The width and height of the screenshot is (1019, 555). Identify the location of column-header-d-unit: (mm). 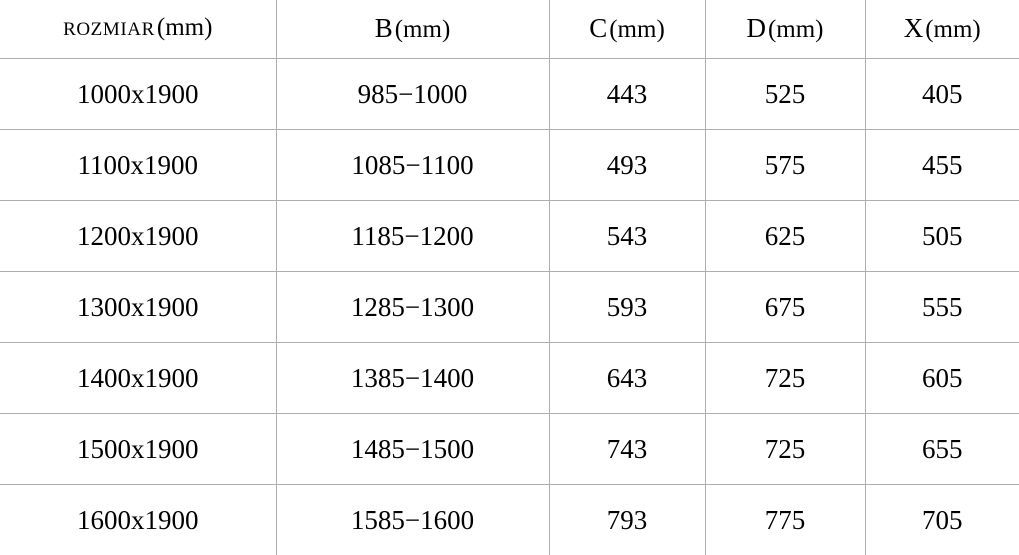
(796, 29).